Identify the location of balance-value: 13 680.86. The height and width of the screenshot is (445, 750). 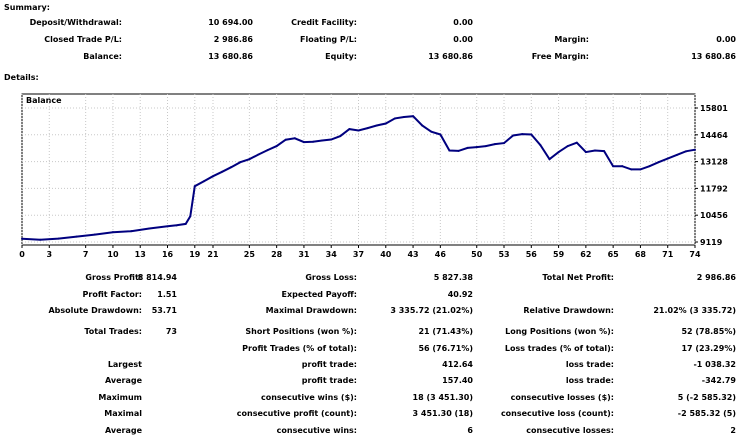
(230, 56).